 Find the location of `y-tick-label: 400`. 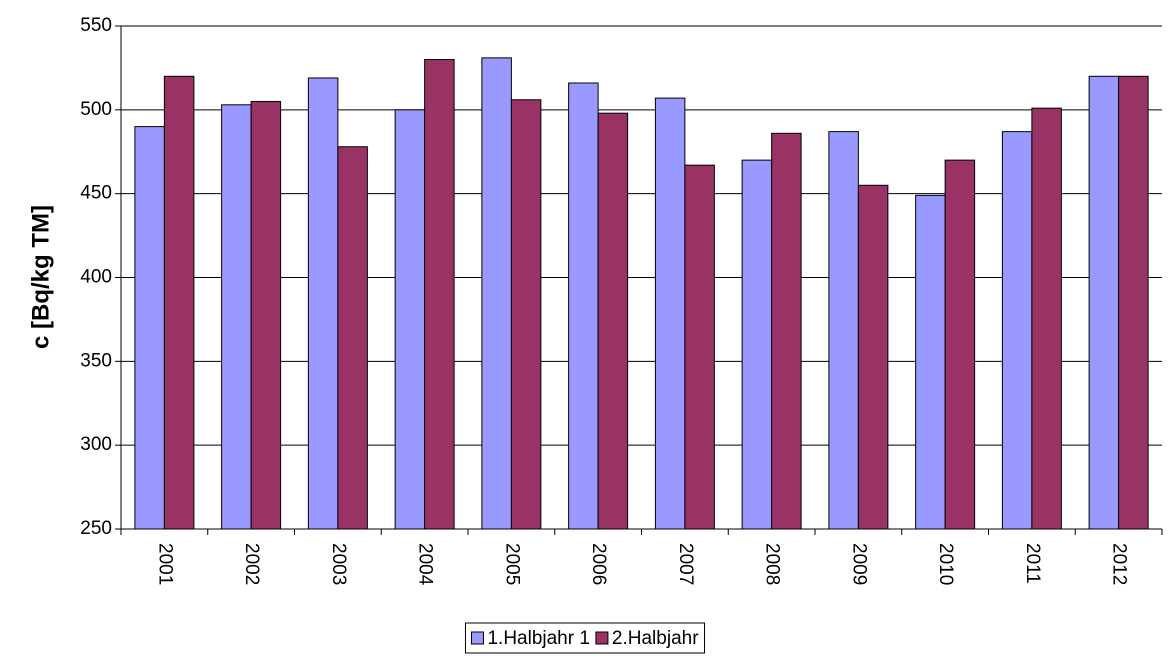

y-tick-label: 400 is located at coordinates (96, 277).